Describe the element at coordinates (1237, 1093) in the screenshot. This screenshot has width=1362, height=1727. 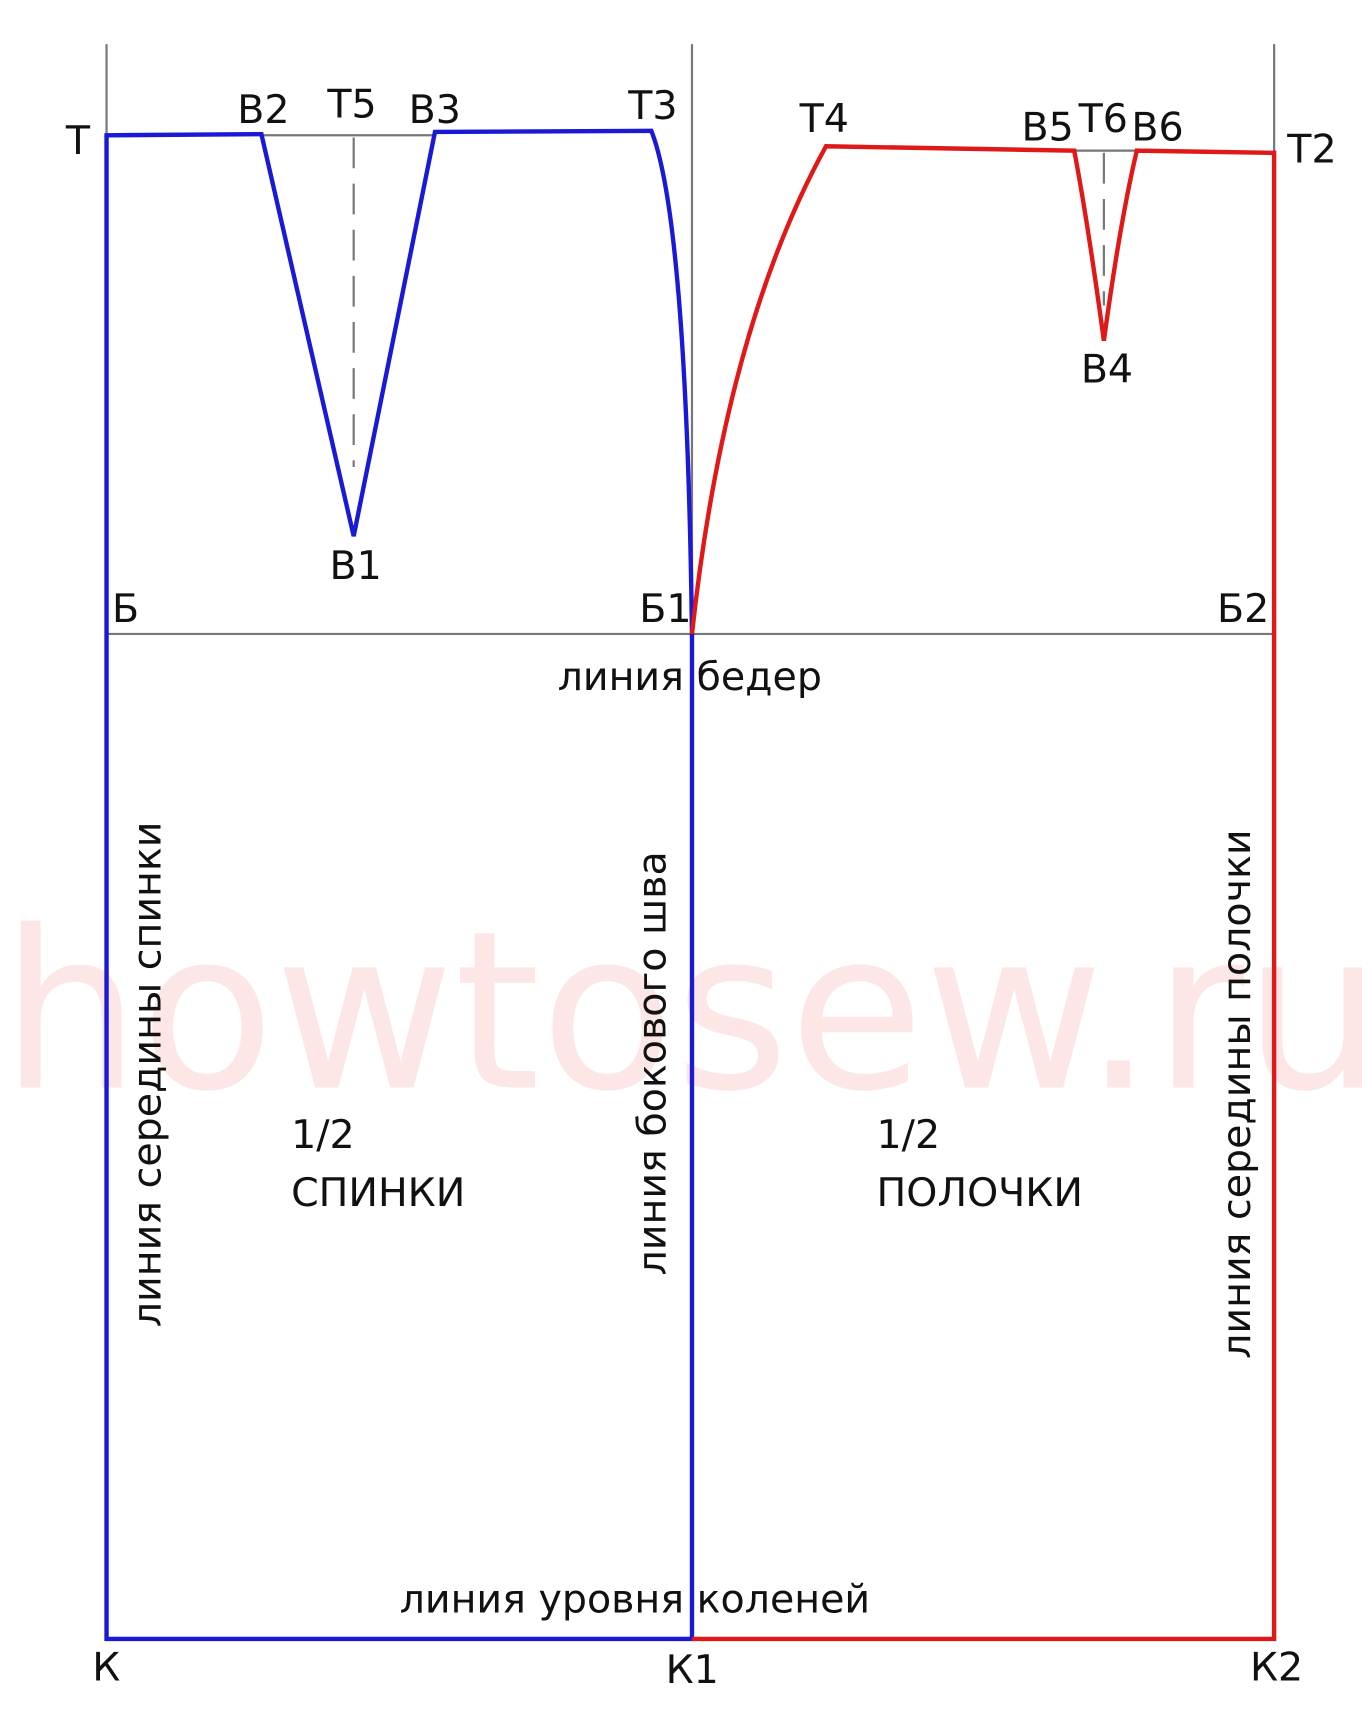
I see `line-label: линия середины полочки` at that location.